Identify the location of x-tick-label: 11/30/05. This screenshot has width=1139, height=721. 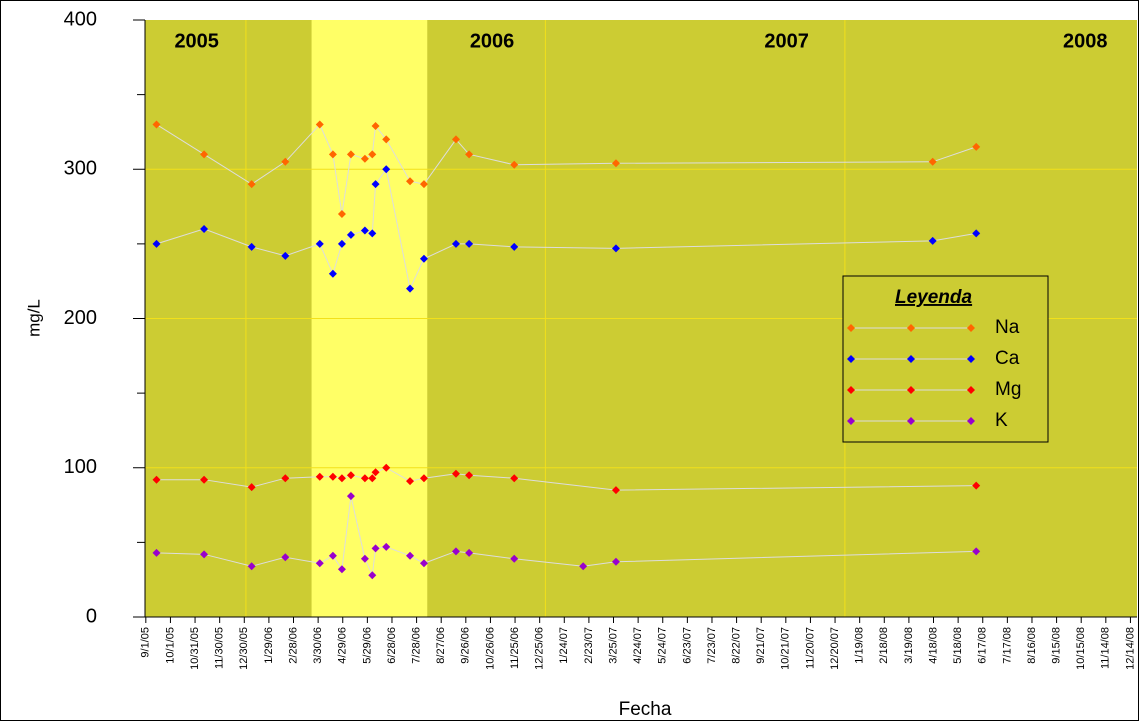
(220, 648).